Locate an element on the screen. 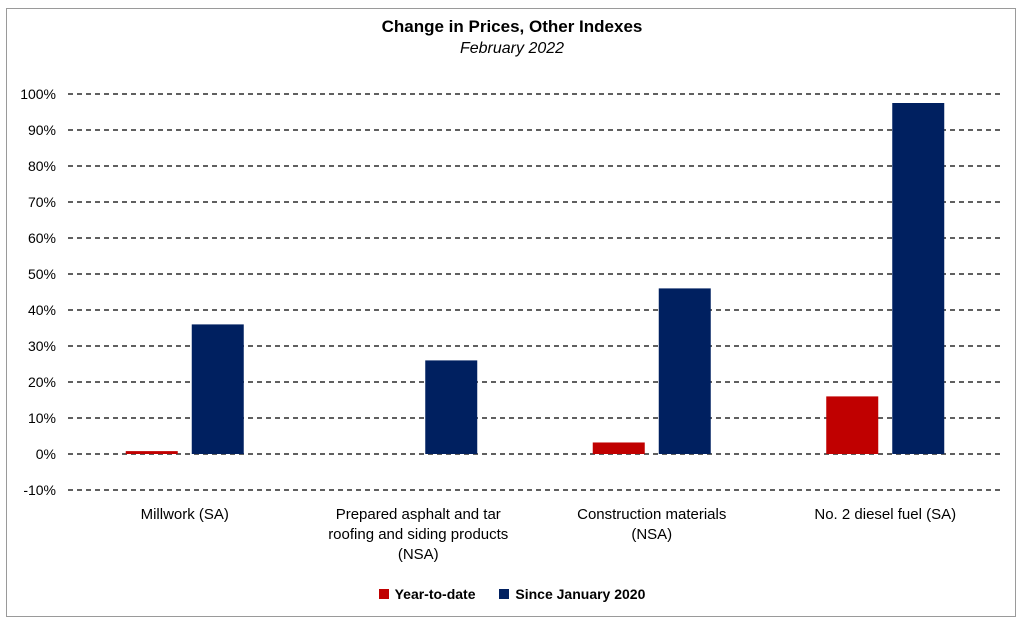 This screenshot has width=1024, height=627. x-category-label: Prepared asphalt and tar is located at coordinates (418, 514).